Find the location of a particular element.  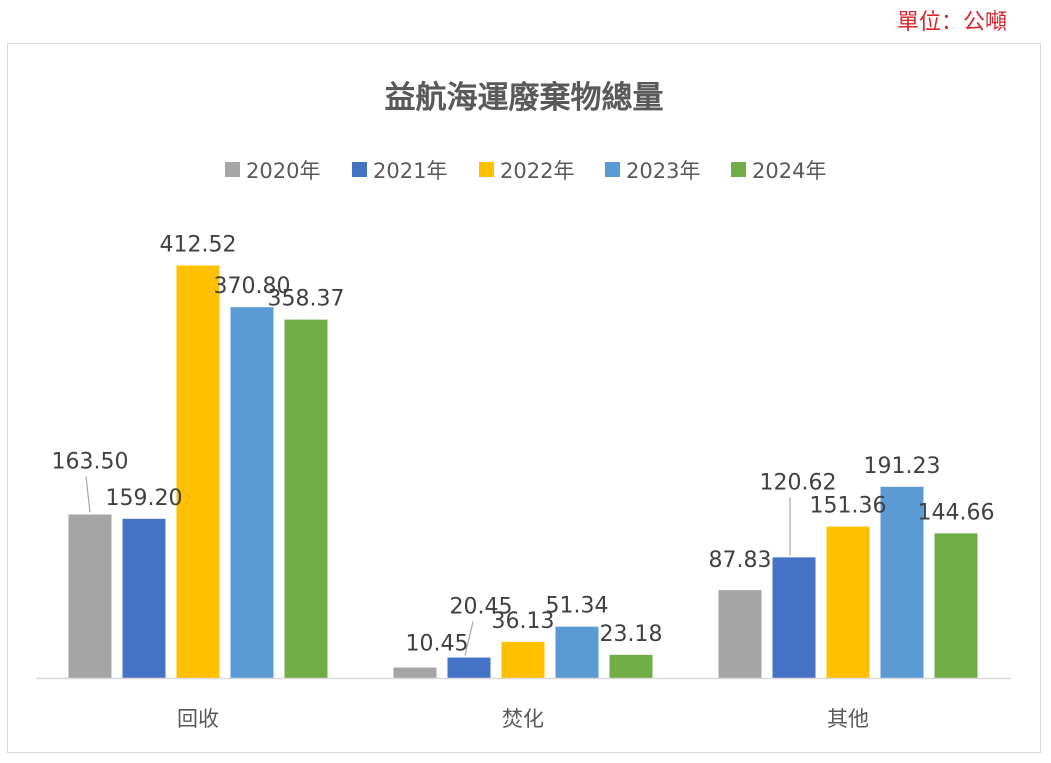

data-label: 10.45 is located at coordinates (437, 644).